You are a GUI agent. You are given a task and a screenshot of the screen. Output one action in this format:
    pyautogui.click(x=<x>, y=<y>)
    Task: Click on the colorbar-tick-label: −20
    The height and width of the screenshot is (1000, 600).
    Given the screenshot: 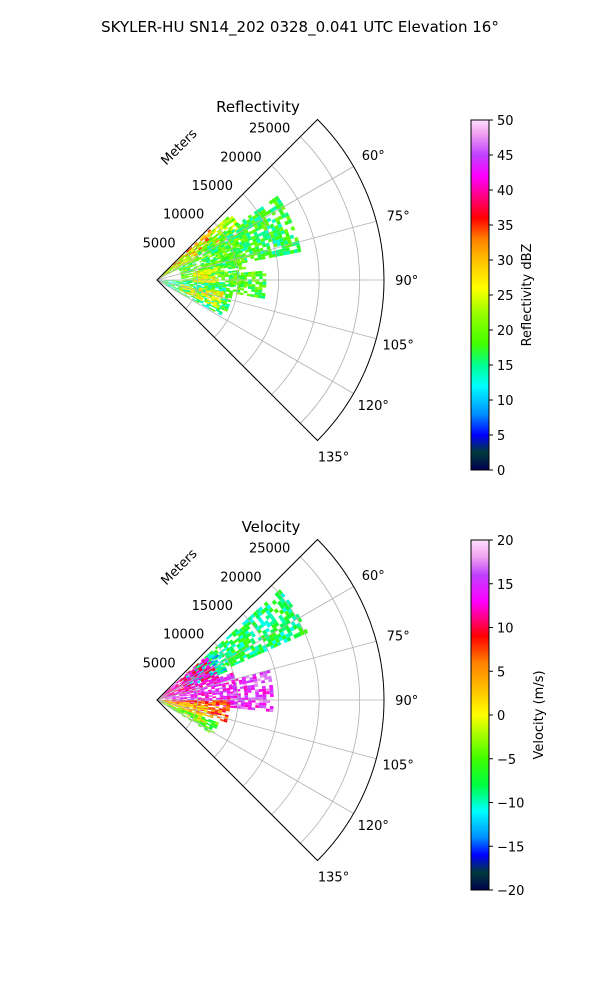 What is the action you would take?
    pyautogui.click(x=510, y=891)
    